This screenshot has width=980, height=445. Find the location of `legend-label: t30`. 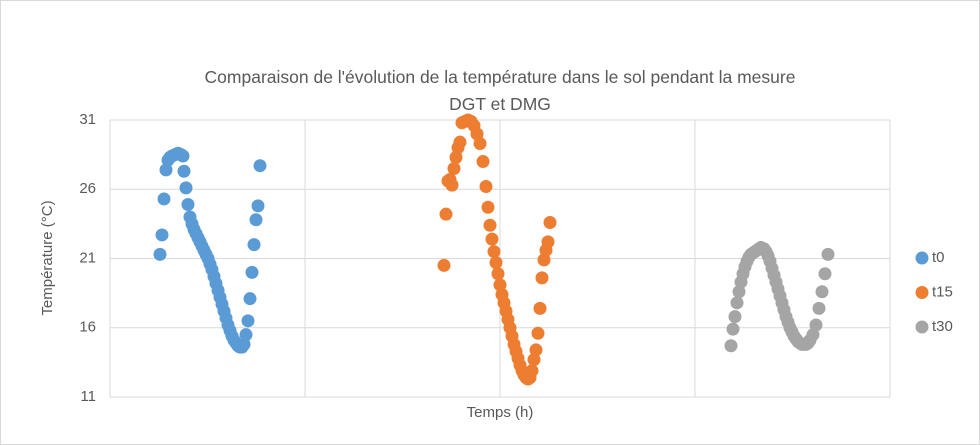

legend-label: t30 is located at coordinates (942, 326).